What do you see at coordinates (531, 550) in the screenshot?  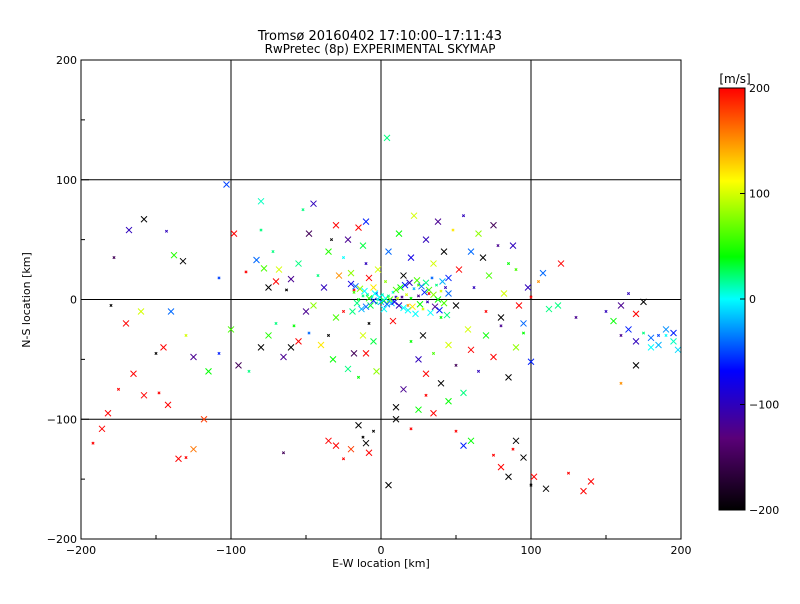 I see `x-tick-label: 100` at bounding box center [531, 550].